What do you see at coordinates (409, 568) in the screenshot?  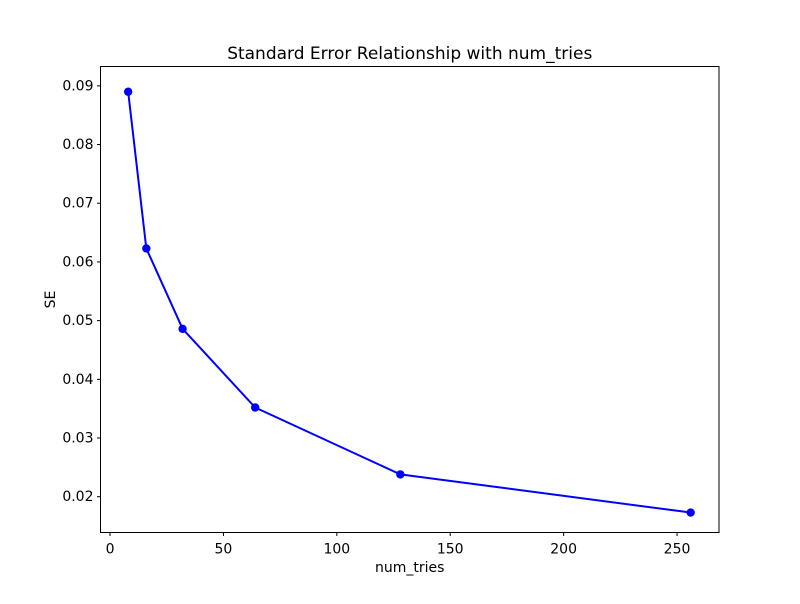 I see `x-axis-label: num_tries` at bounding box center [409, 568].